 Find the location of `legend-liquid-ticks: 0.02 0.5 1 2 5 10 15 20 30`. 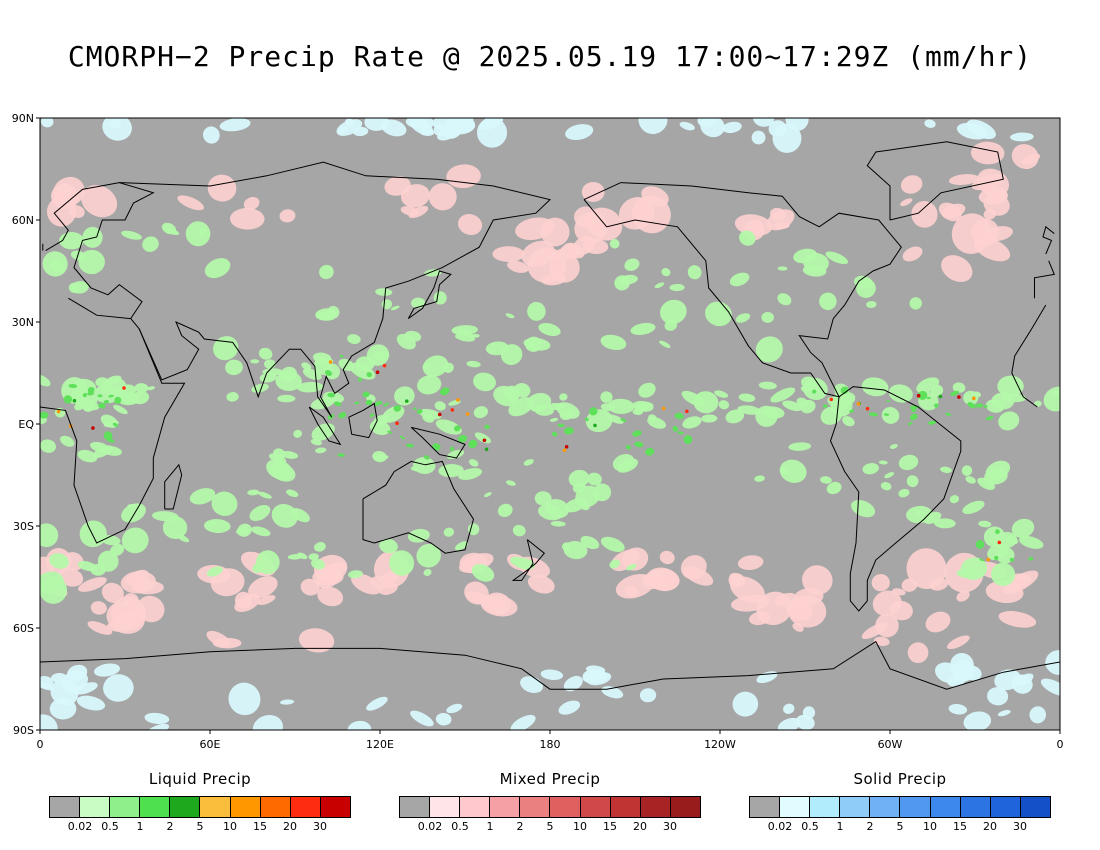

legend-liquid-ticks: 0.02 0.5 1 2 5 10 15 20 30 is located at coordinates (200, 827).